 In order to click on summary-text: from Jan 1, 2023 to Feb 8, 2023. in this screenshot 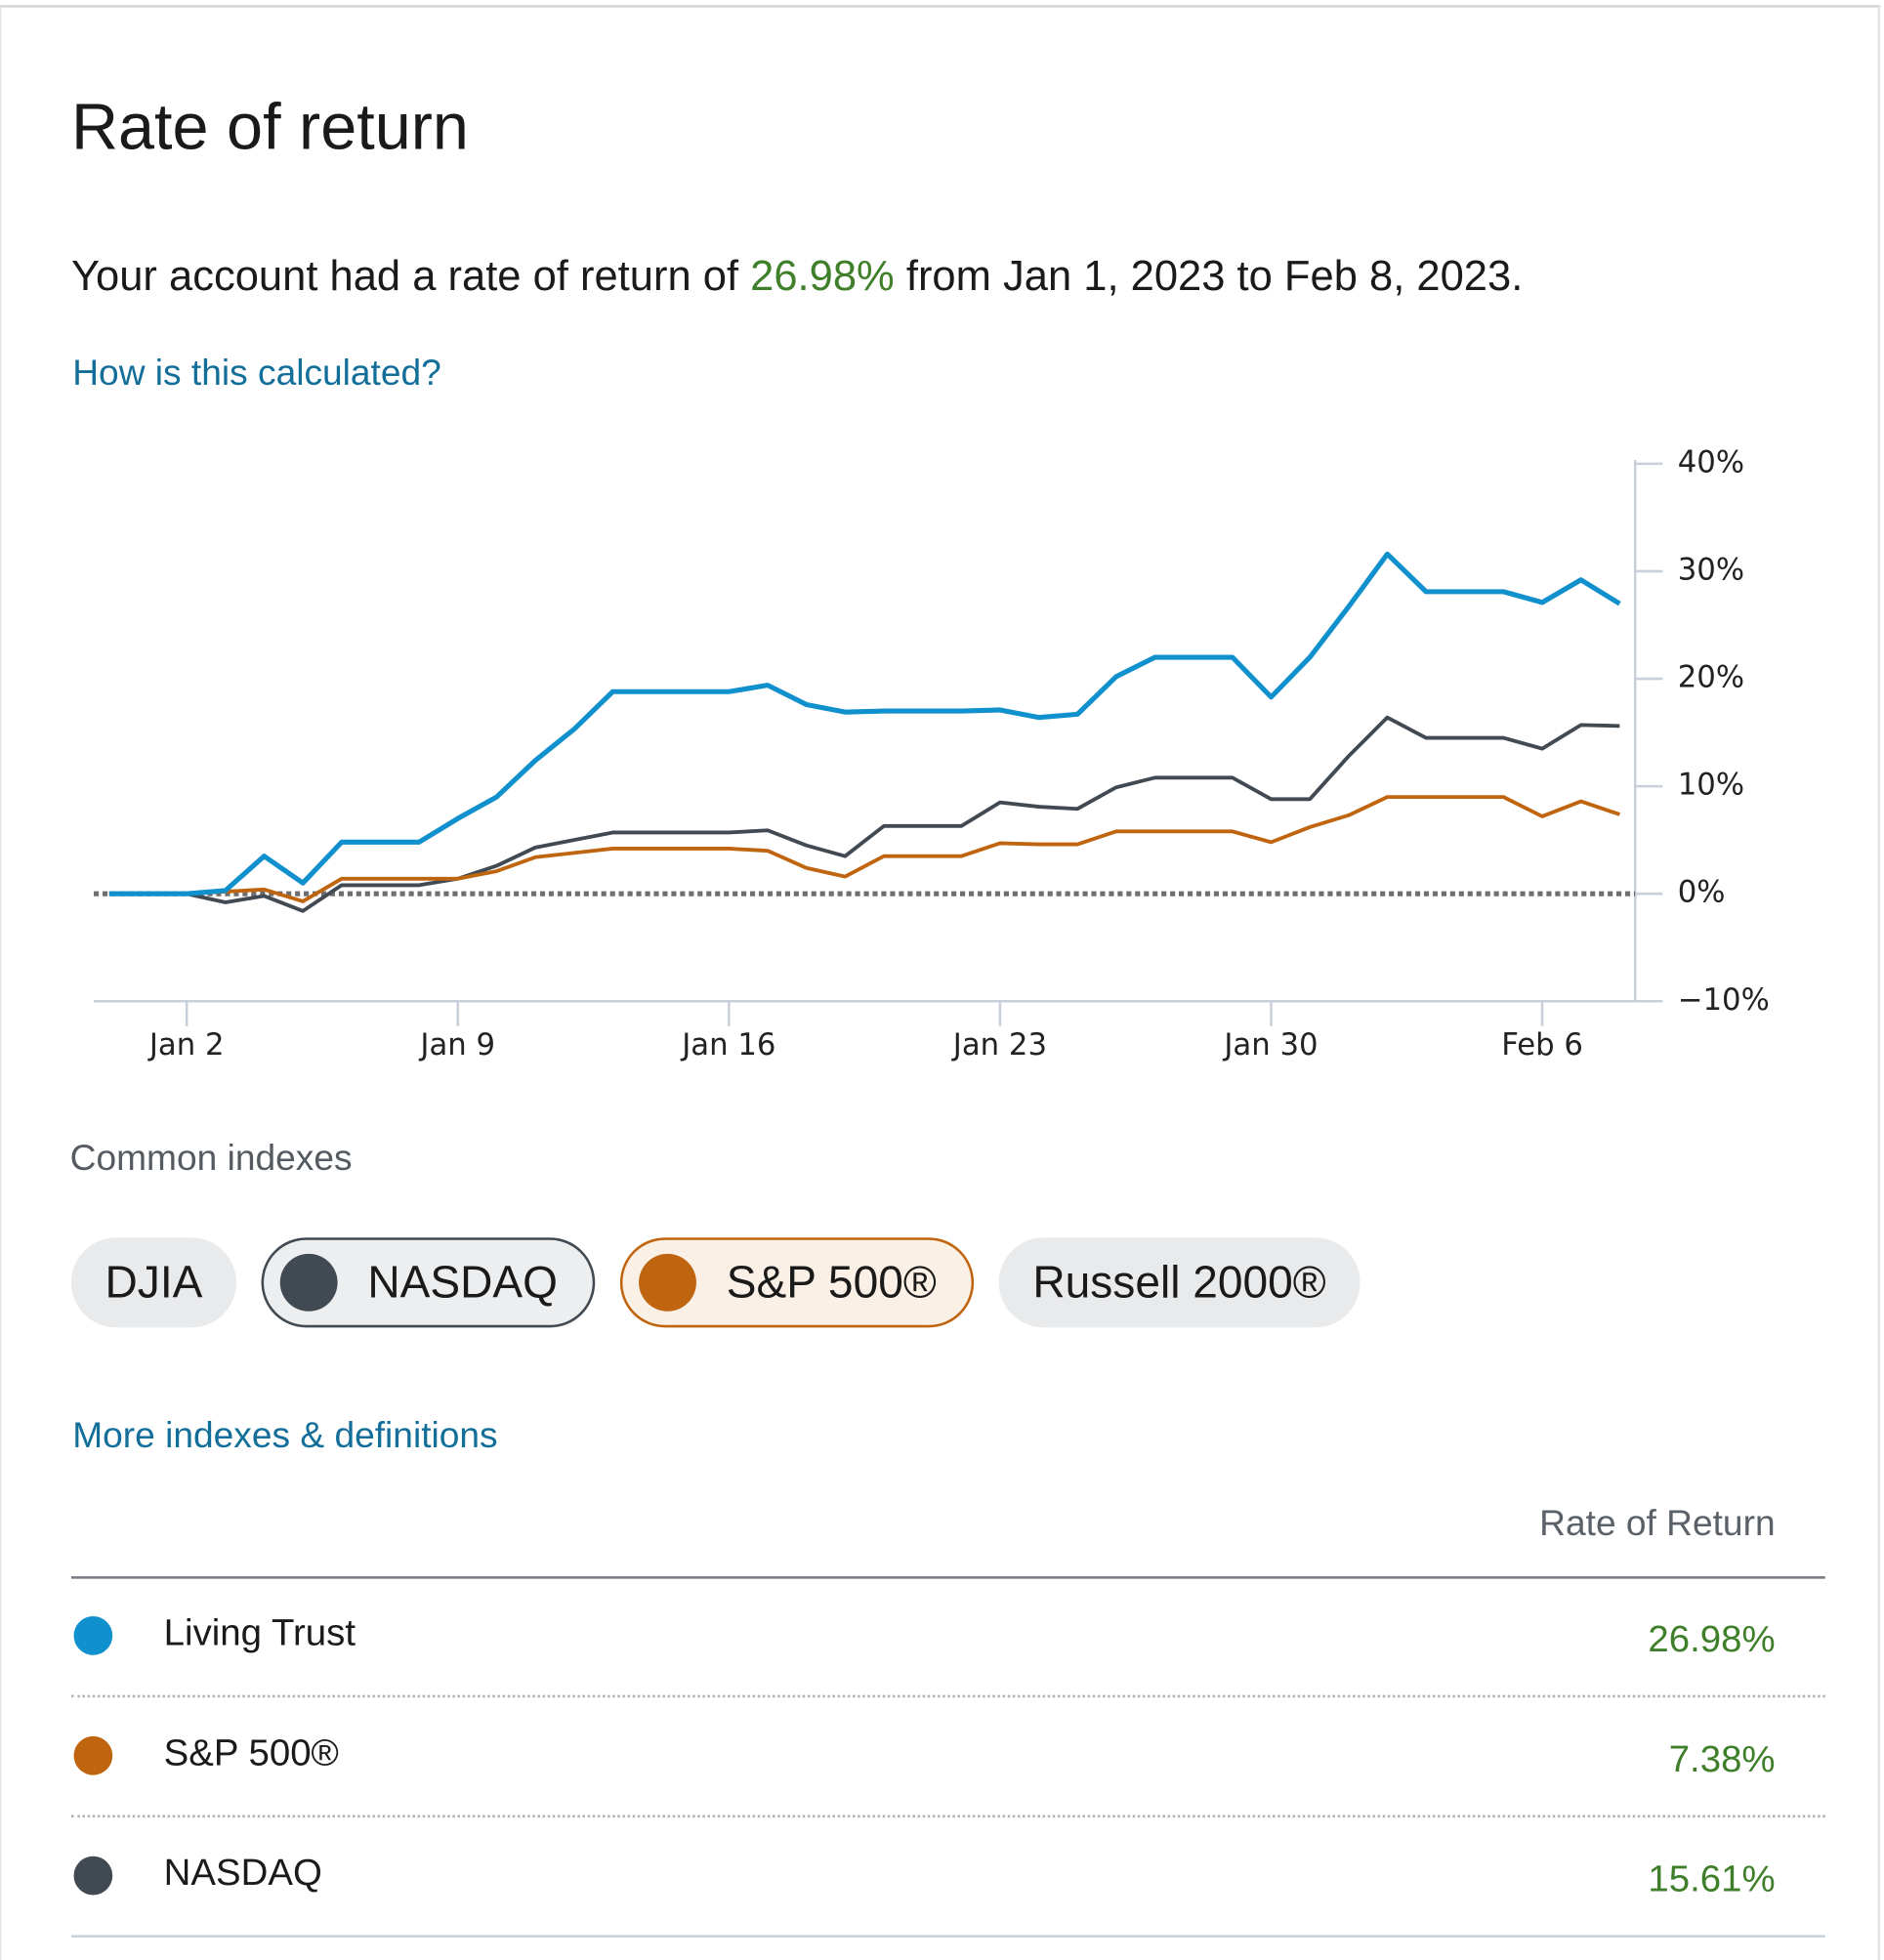, I will do `click(1209, 276)`.